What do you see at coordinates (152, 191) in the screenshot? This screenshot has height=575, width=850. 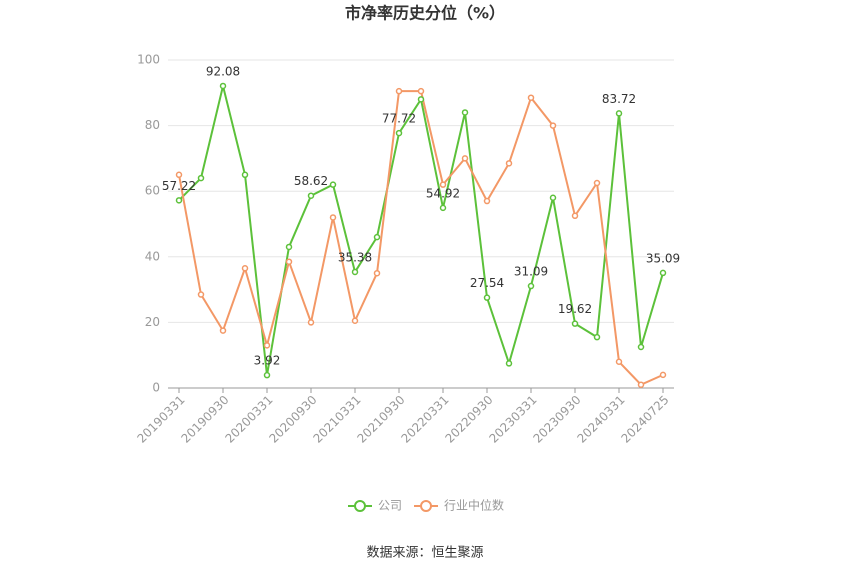 I see `y-tick-label: 60` at bounding box center [152, 191].